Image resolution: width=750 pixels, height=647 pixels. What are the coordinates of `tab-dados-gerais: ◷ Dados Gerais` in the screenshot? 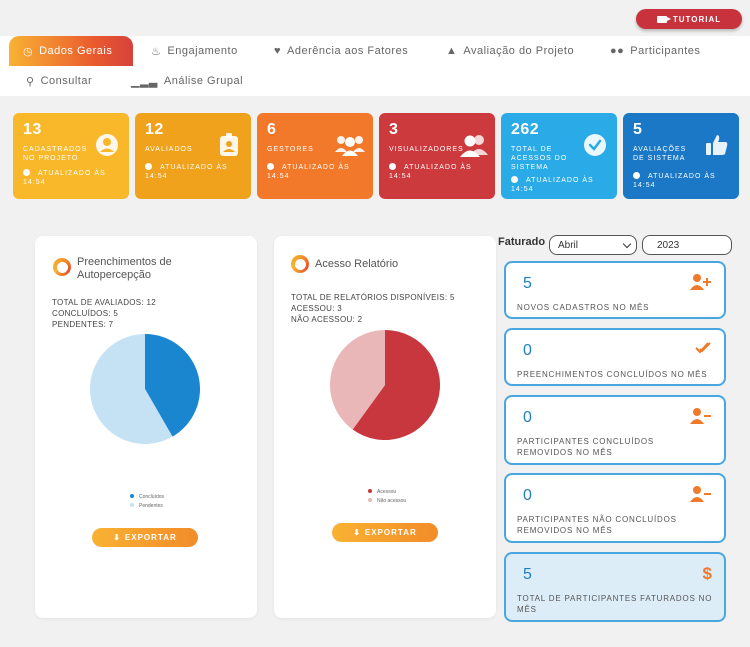 It's located at (71, 51).